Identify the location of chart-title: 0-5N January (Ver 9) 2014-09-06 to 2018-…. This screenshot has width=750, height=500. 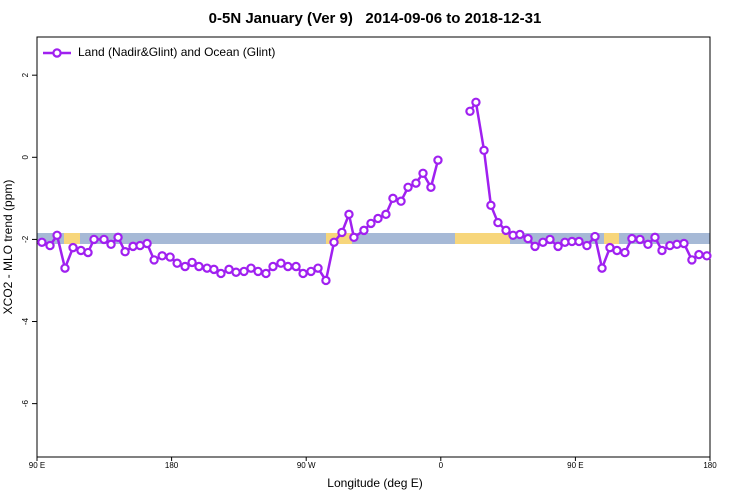
(375, 18).